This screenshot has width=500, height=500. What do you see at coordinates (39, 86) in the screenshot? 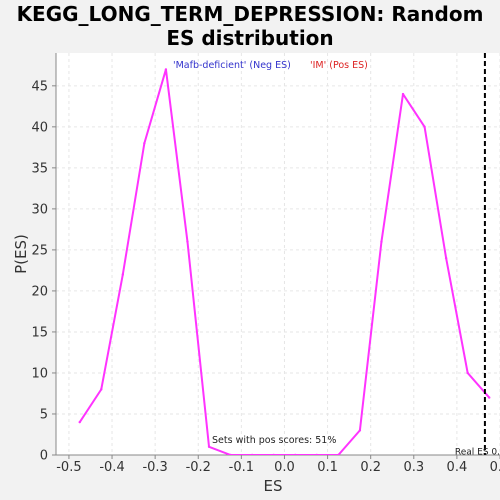
I see `y-tick-label: 45` at bounding box center [39, 86].